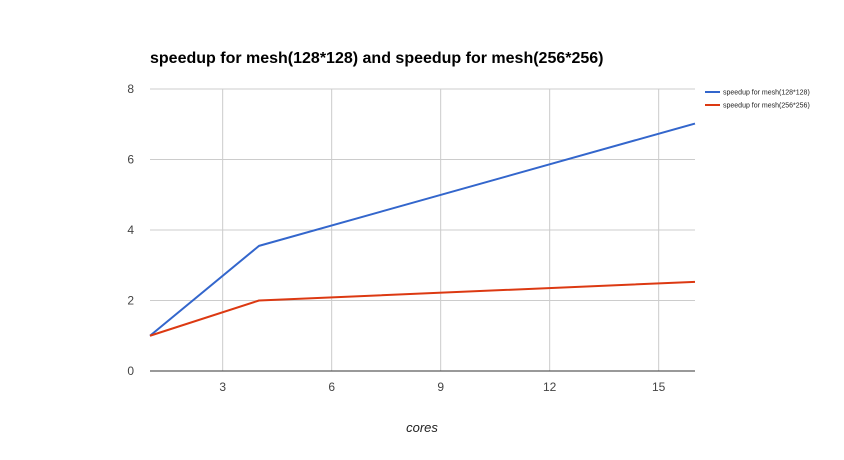  I want to click on legend-item-2: speedup for mesh(256*256), so click(757, 106).